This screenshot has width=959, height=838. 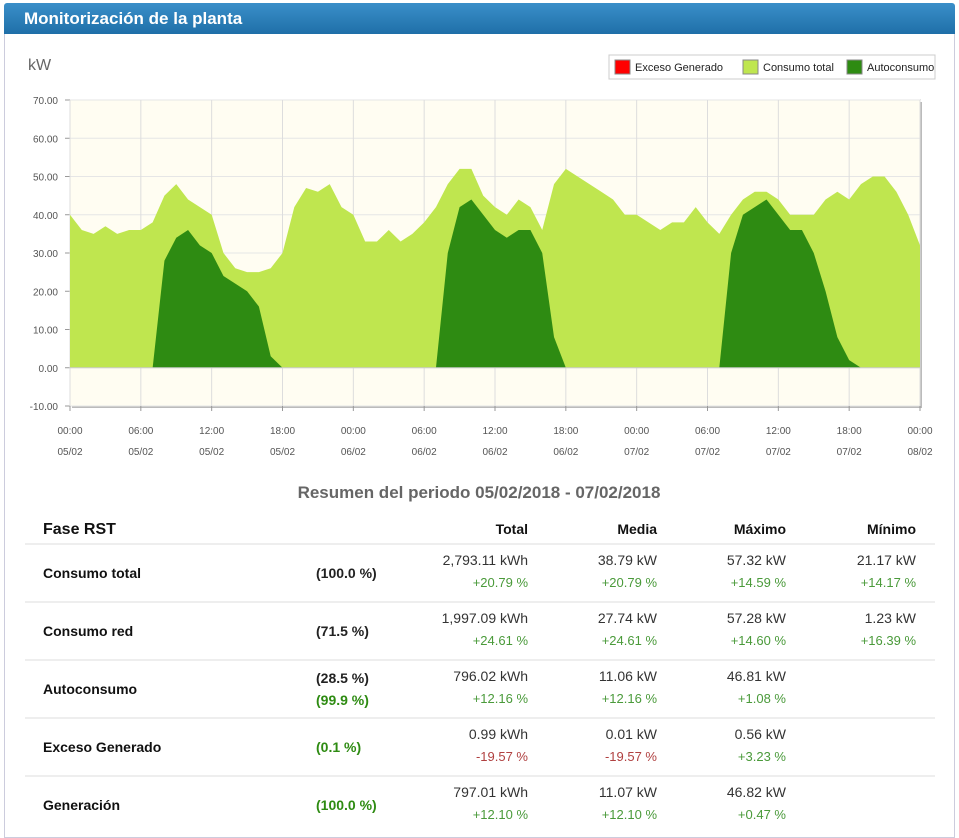 I want to click on y-tick-label: 70.00, so click(x=45, y=101).